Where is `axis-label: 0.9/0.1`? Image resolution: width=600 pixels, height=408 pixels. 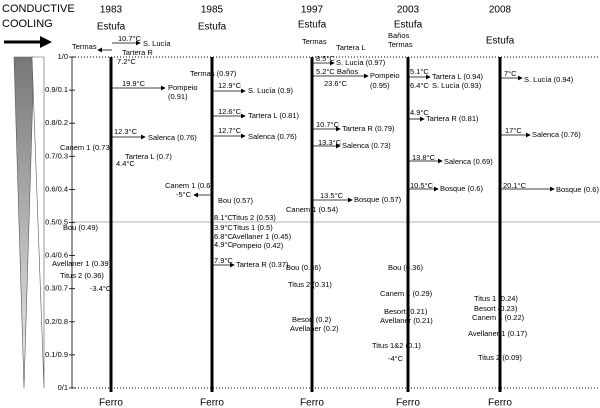
axis-label: 0.9/0.1 is located at coordinates (56, 89).